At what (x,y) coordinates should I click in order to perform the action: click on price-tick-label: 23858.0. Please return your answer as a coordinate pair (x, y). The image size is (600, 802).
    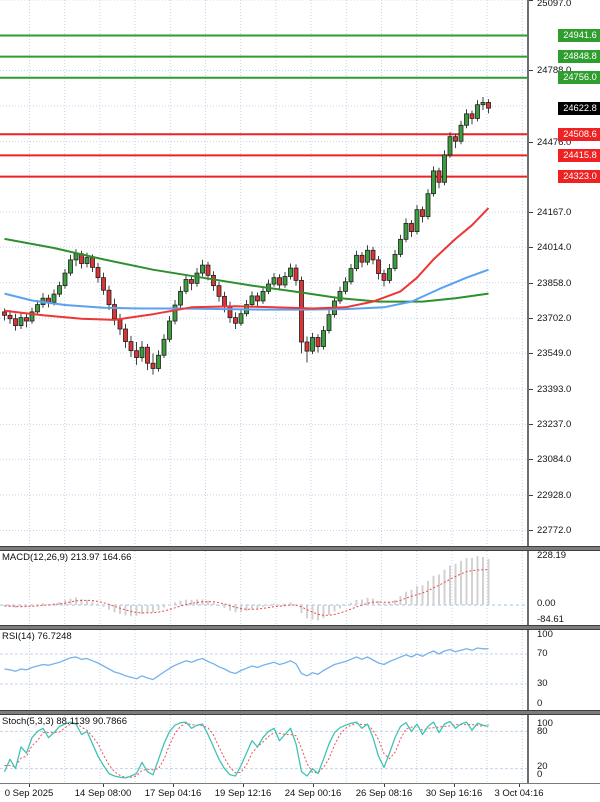
    Looking at the image, I should click on (554, 283).